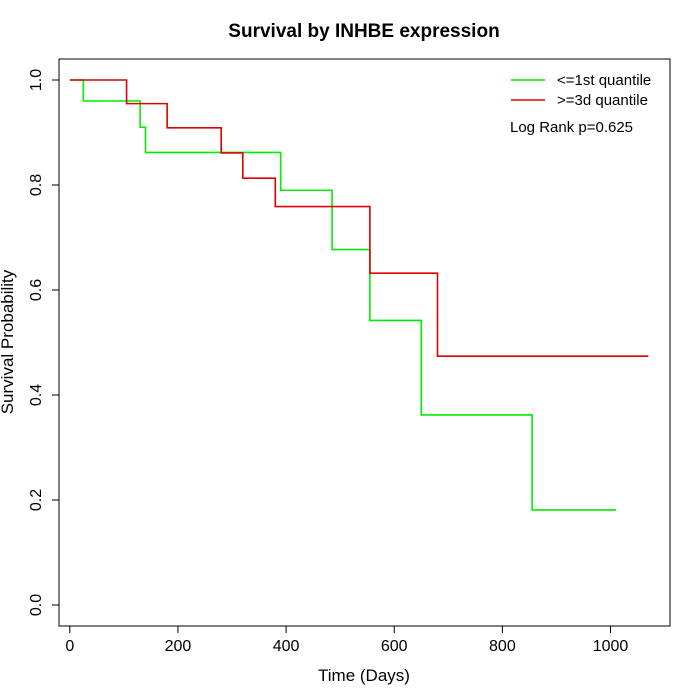 The height and width of the screenshot is (700, 700). Describe the element at coordinates (571, 127) in the screenshot. I see `log-rank-annotation: Log Rank p=0.625` at that location.